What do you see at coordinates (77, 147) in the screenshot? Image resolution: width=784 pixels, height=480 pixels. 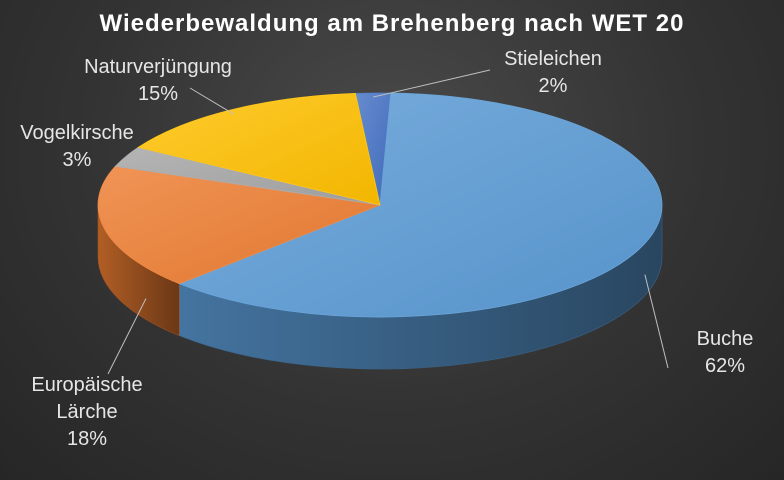 I see `slice-label-vogelkirsche: Vogelkirsche 3%` at bounding box center [77, 147].